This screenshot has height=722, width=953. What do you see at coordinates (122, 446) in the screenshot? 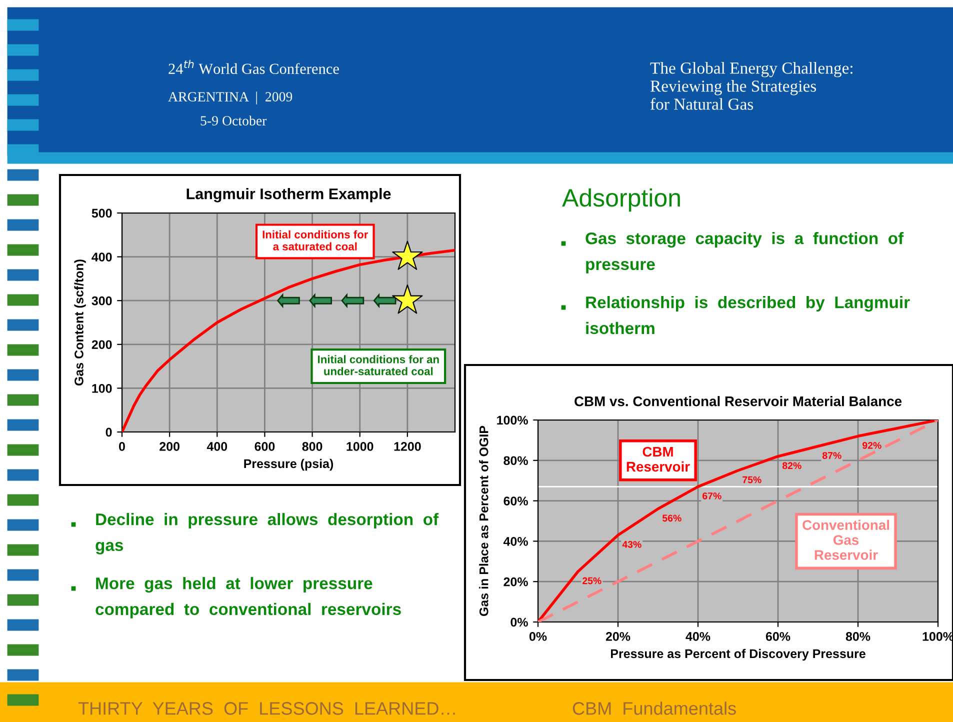
I see `x-tick-label: 0` at bounding box center [122, 446].